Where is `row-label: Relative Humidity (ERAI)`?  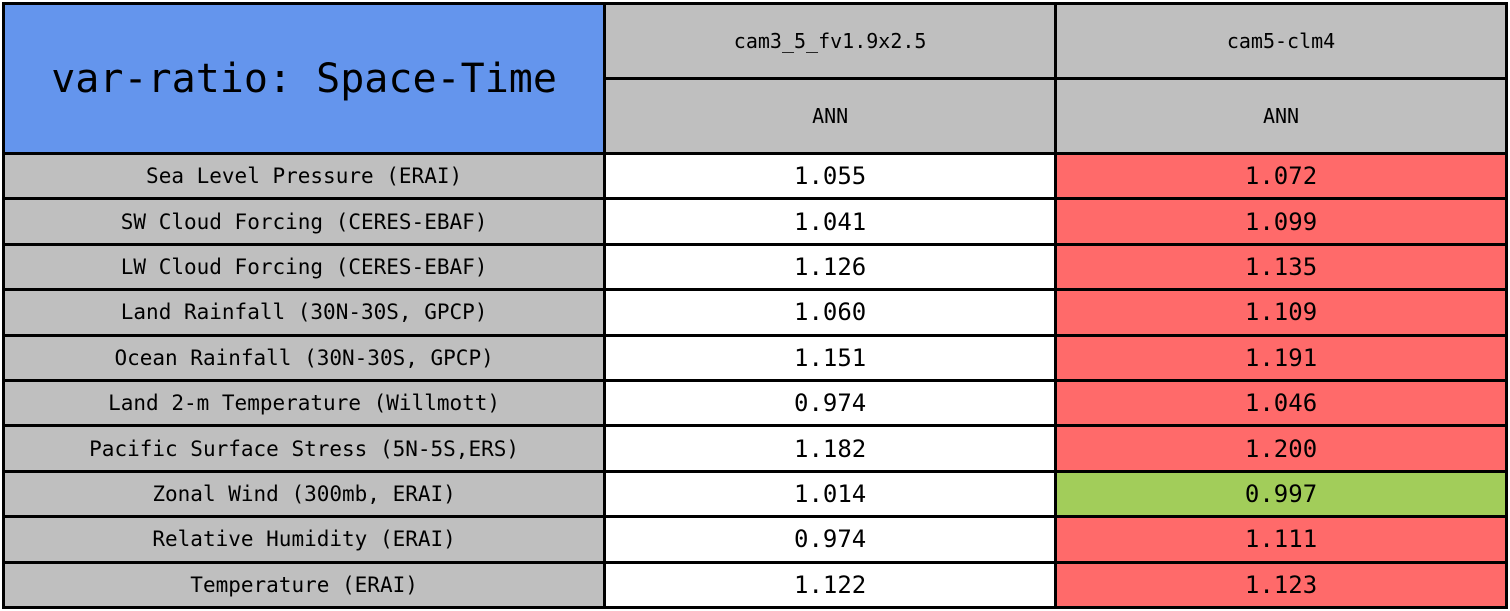
row-label: Relative Humidity (ERAI) is located at coordinates (304, 539).